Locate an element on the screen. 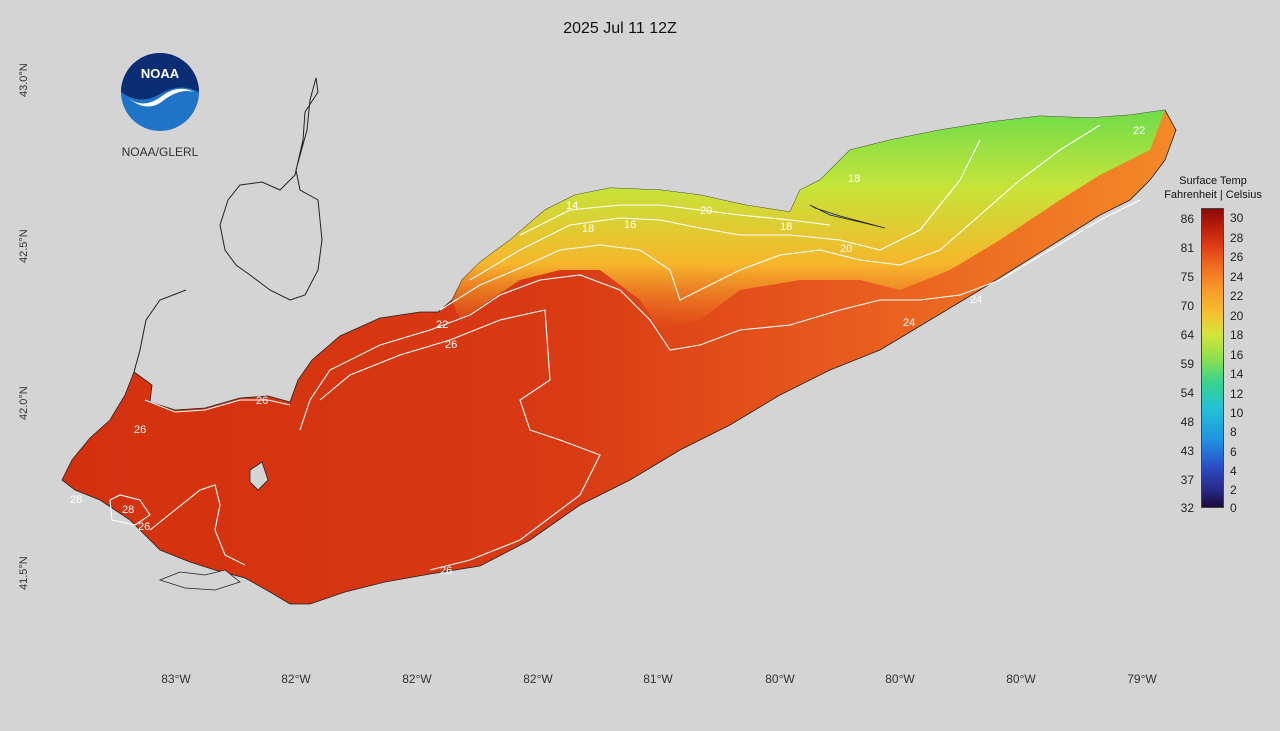 The width and height of the screenshot is (1280, 731). color-scale-bar is located at coordinates (1212, 358).